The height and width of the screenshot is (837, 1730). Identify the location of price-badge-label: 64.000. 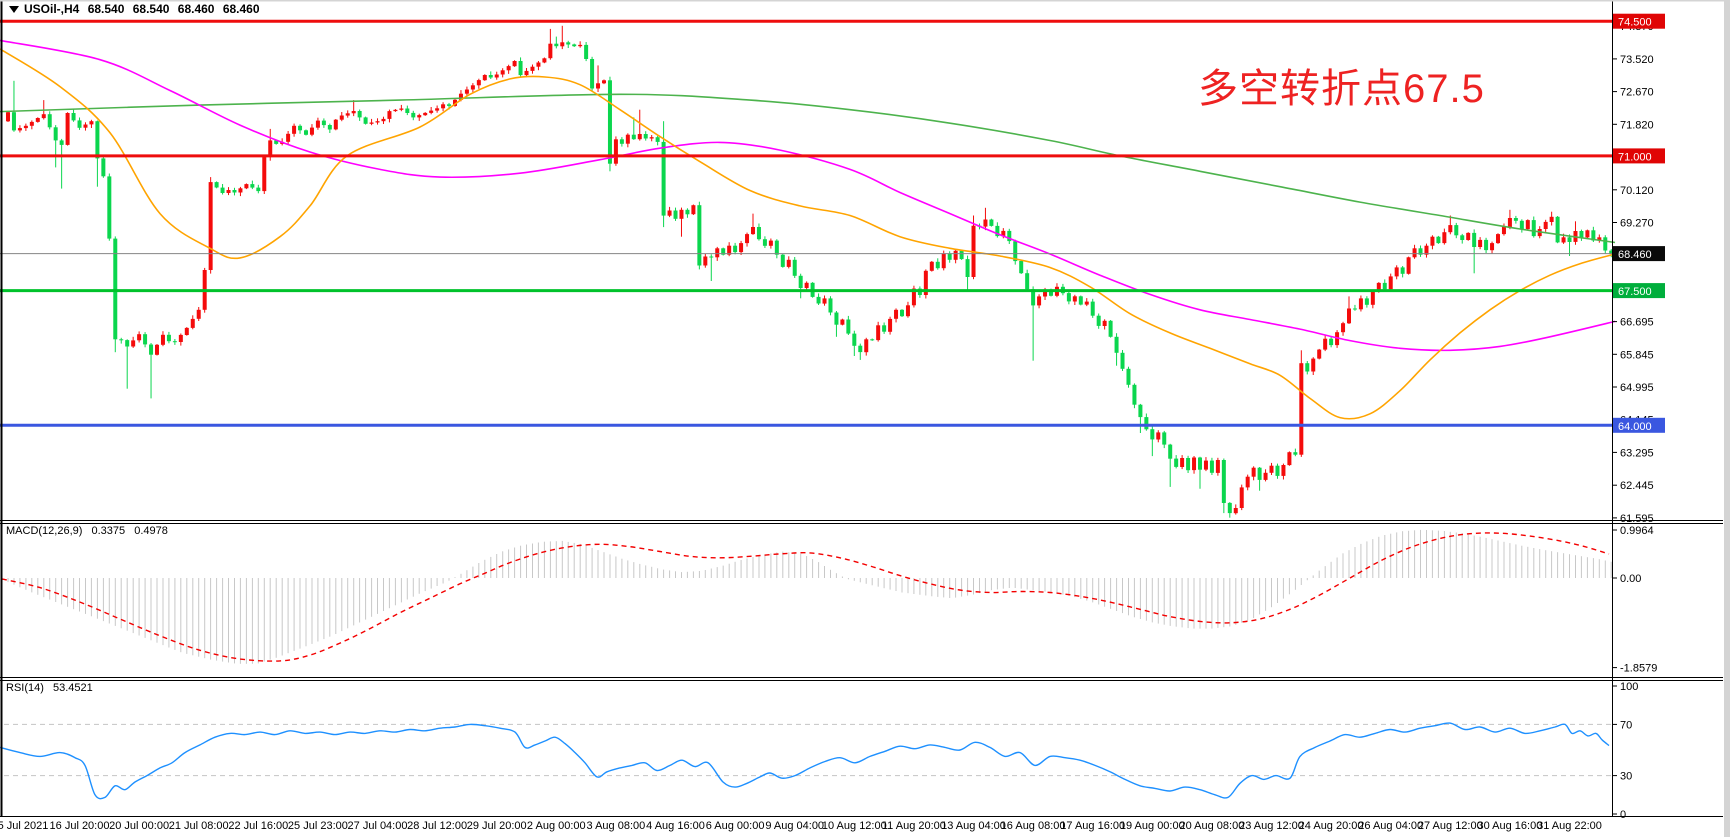
(1635, 427).